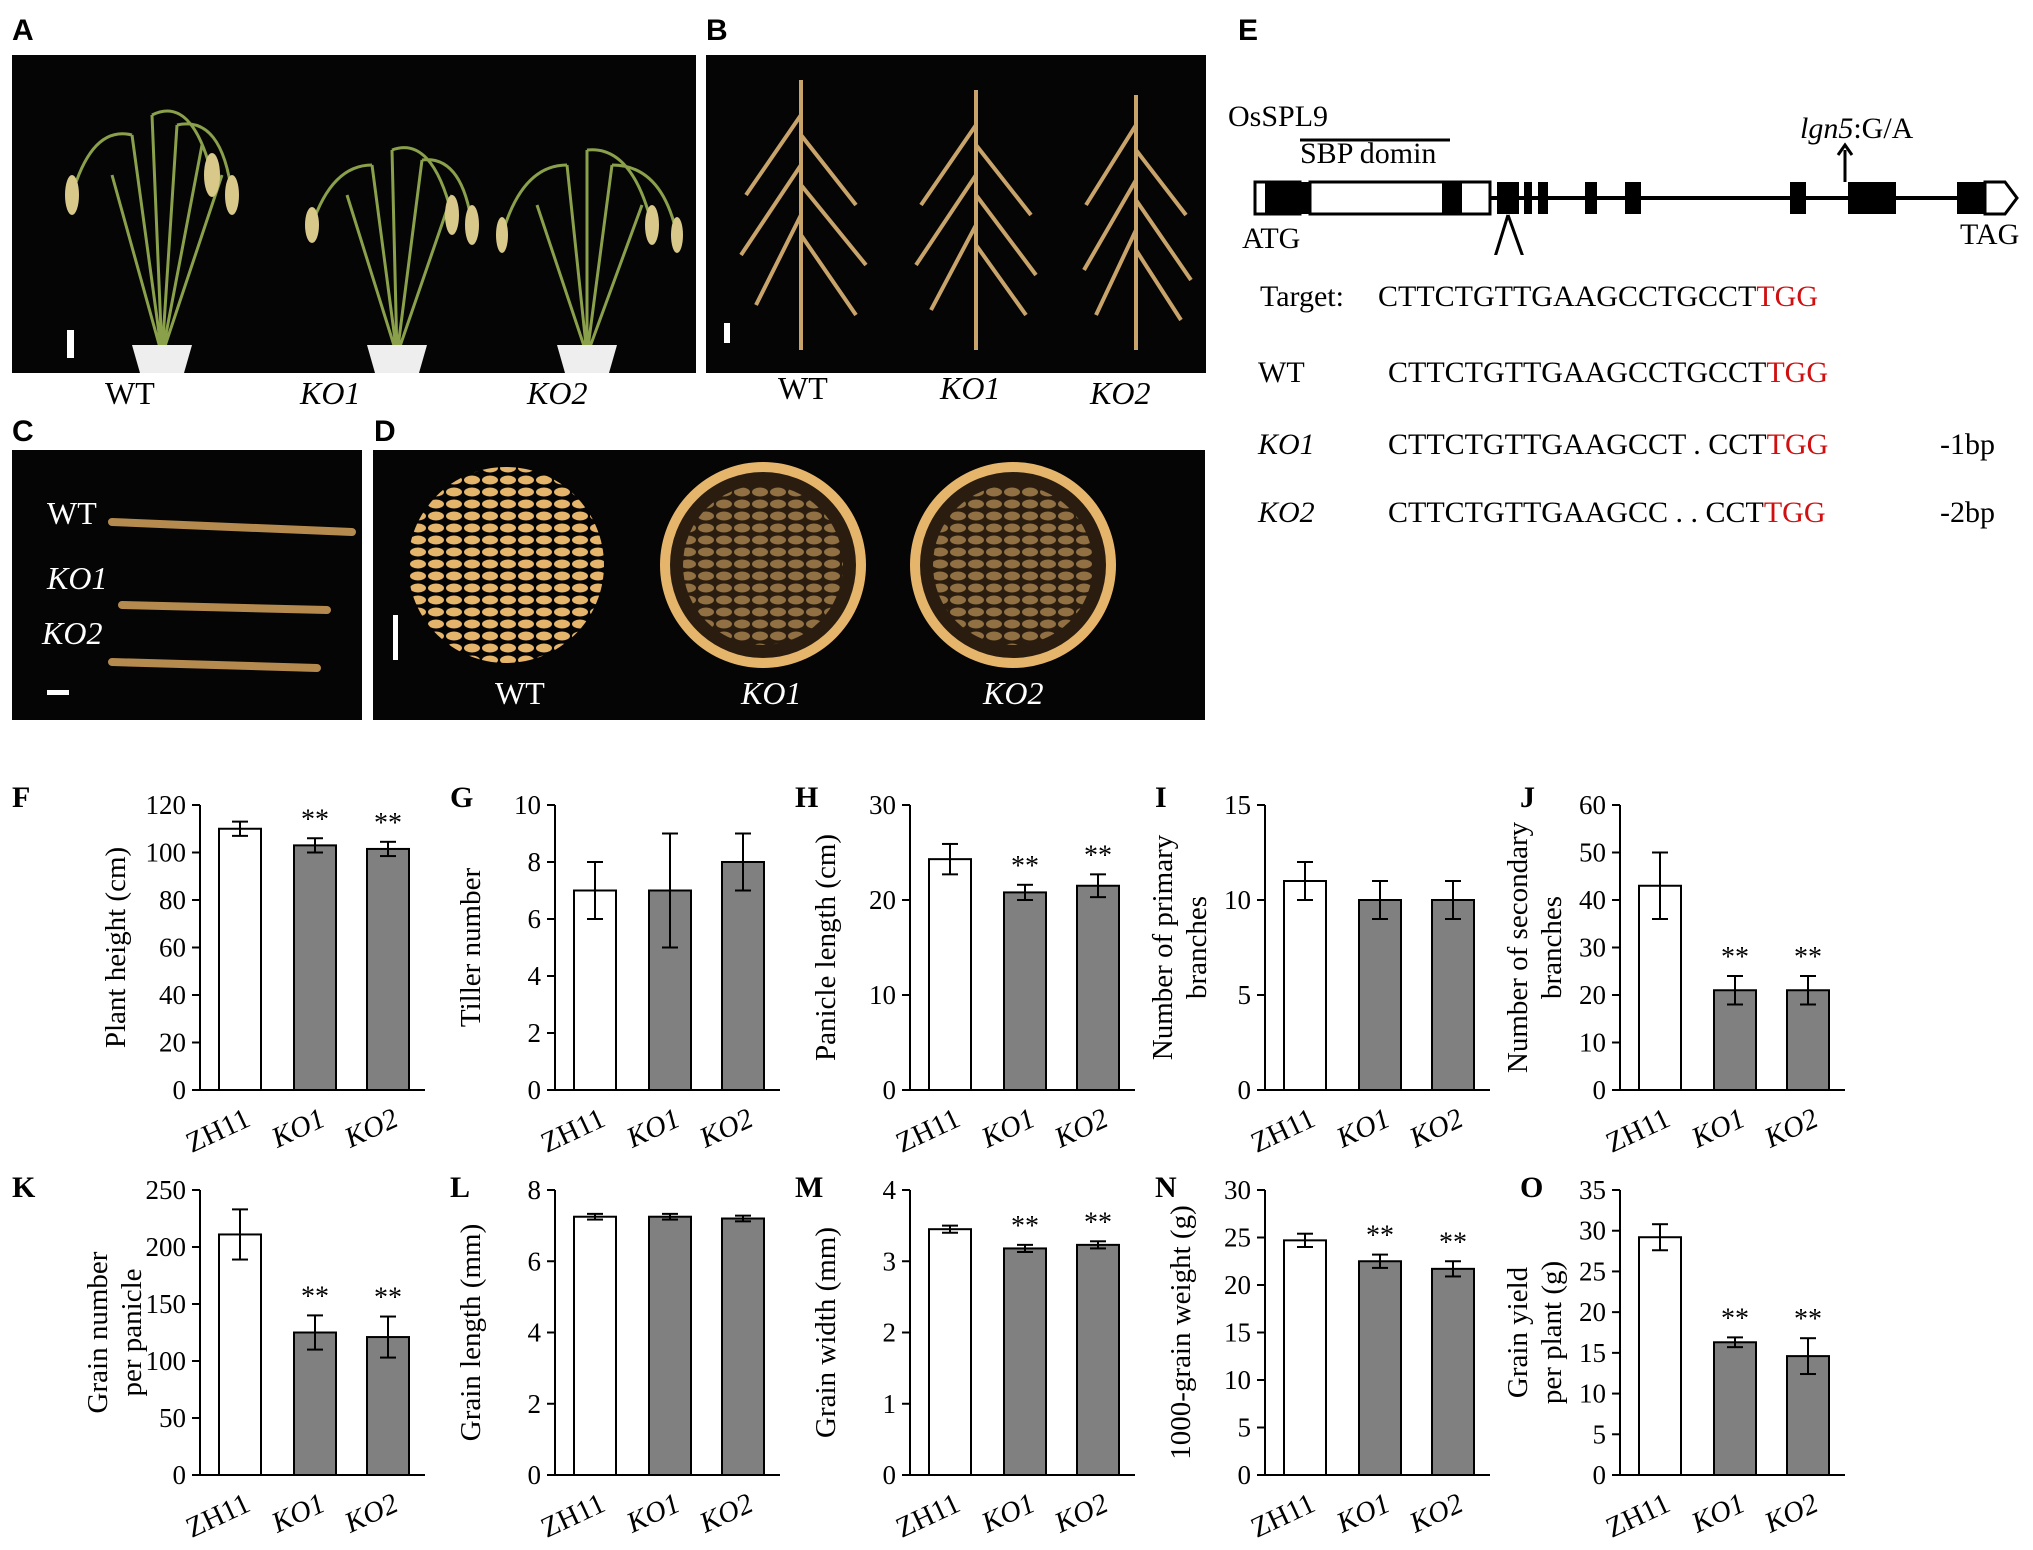  Describe the element at coordinates (315, 1403) in the screenshot. I see `bar-k-ko1` at that location.